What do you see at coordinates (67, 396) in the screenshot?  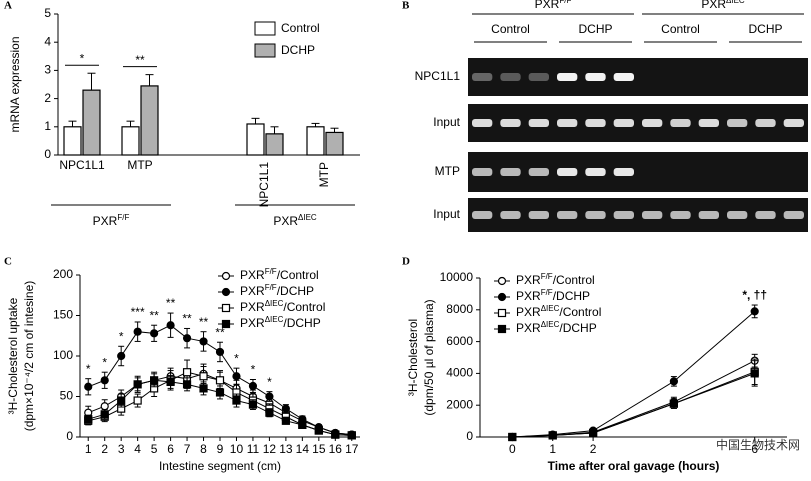 I see `y-tick-label: 50` at bounding box center [67, 396].